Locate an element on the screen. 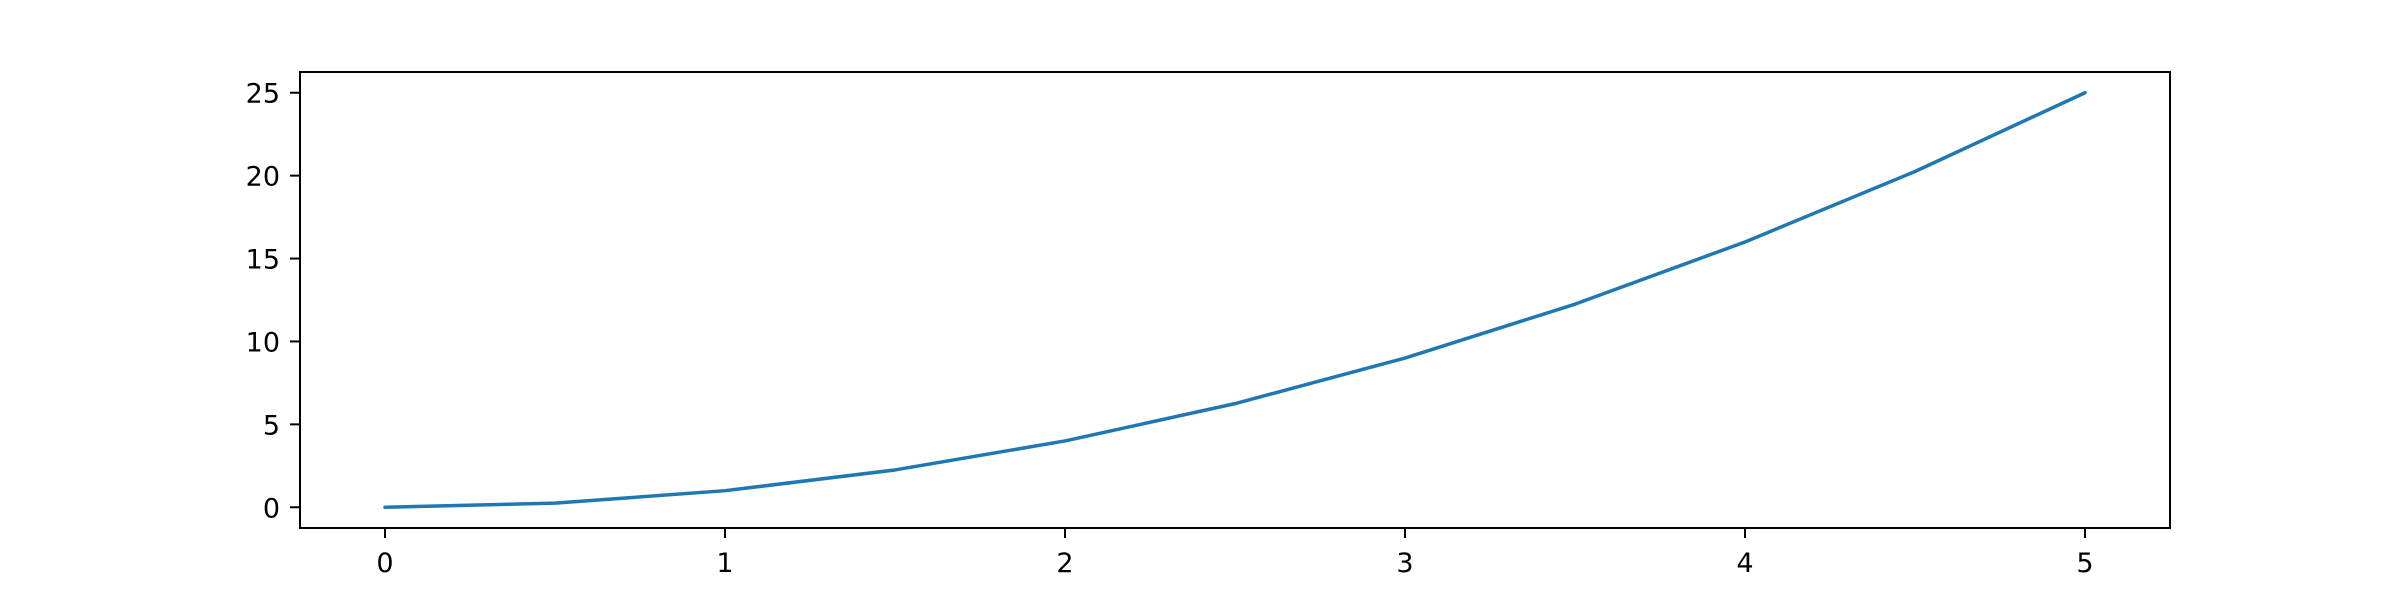  y-tick-label: 15 is located at coordinates (263, 260).